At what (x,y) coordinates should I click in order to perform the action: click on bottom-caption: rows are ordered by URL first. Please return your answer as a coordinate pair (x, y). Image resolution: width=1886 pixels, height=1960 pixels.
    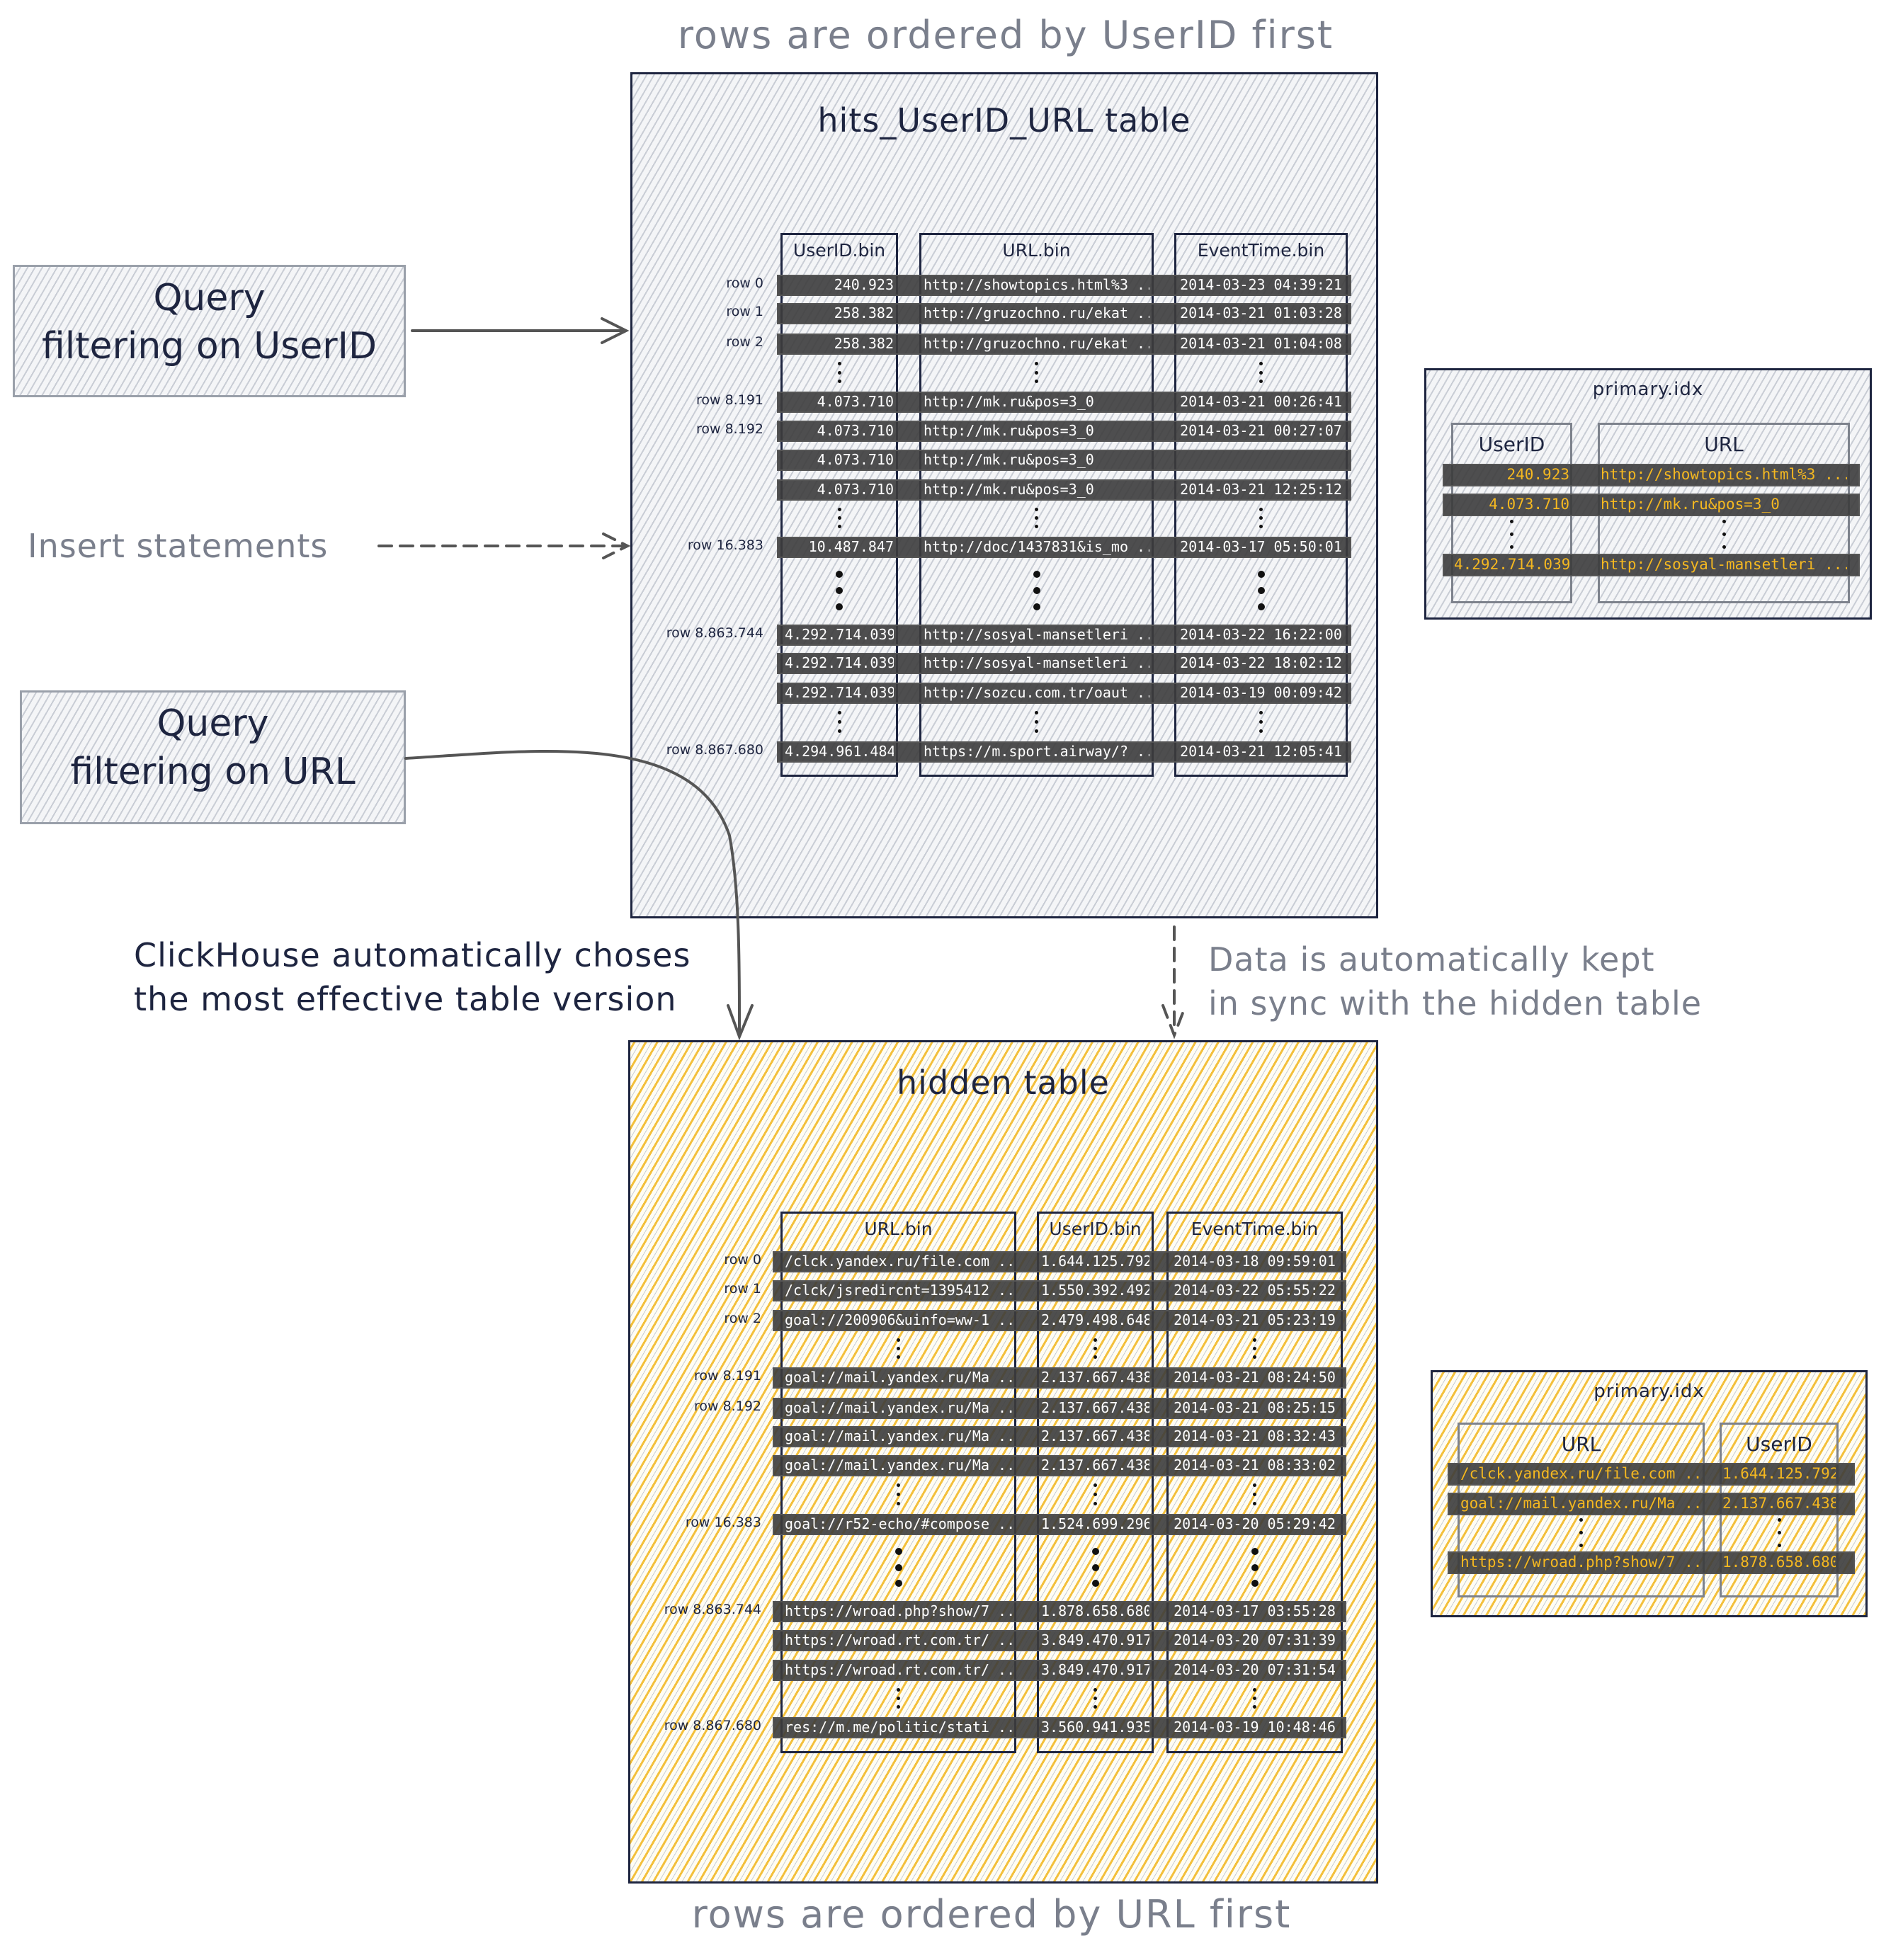
    Looking at the image, I should click on (992, 1914).